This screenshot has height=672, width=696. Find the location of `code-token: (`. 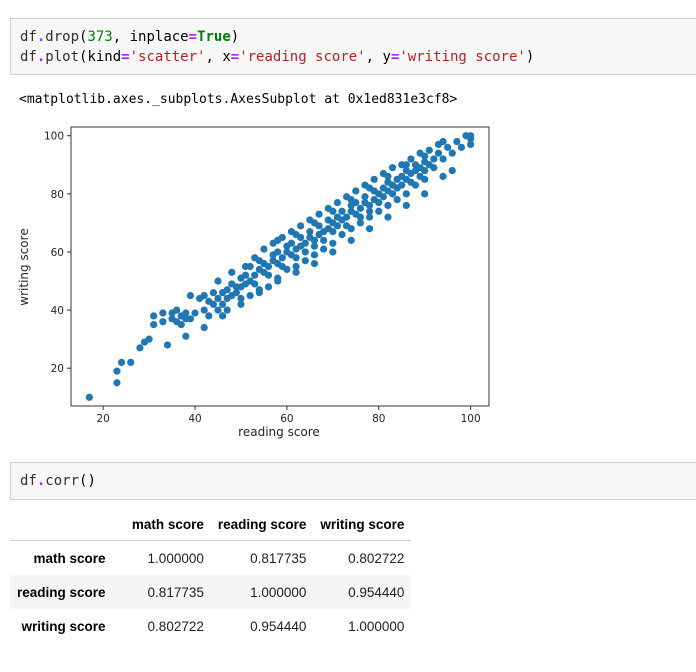

code-token: ( is located at coordinates (83, 37).